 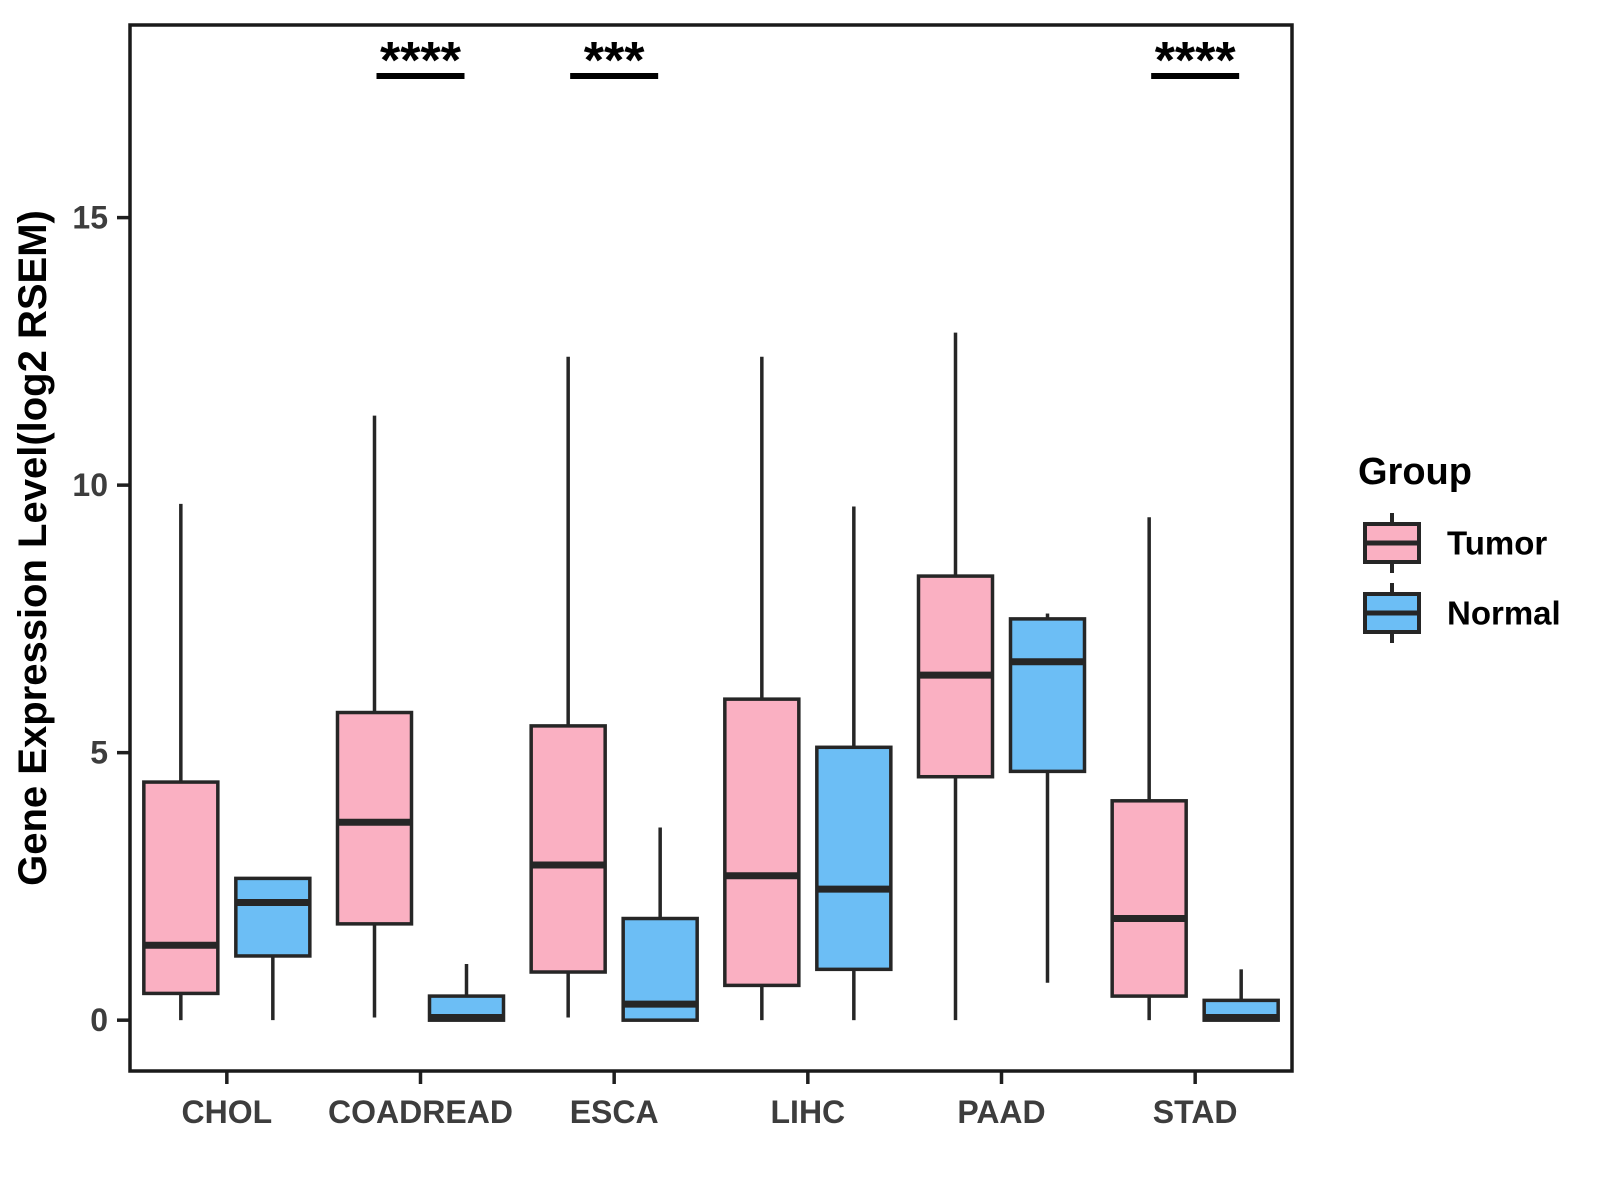 I want to click on x-tick-label-STAD: STAD, so click(x=1195, y=1112).